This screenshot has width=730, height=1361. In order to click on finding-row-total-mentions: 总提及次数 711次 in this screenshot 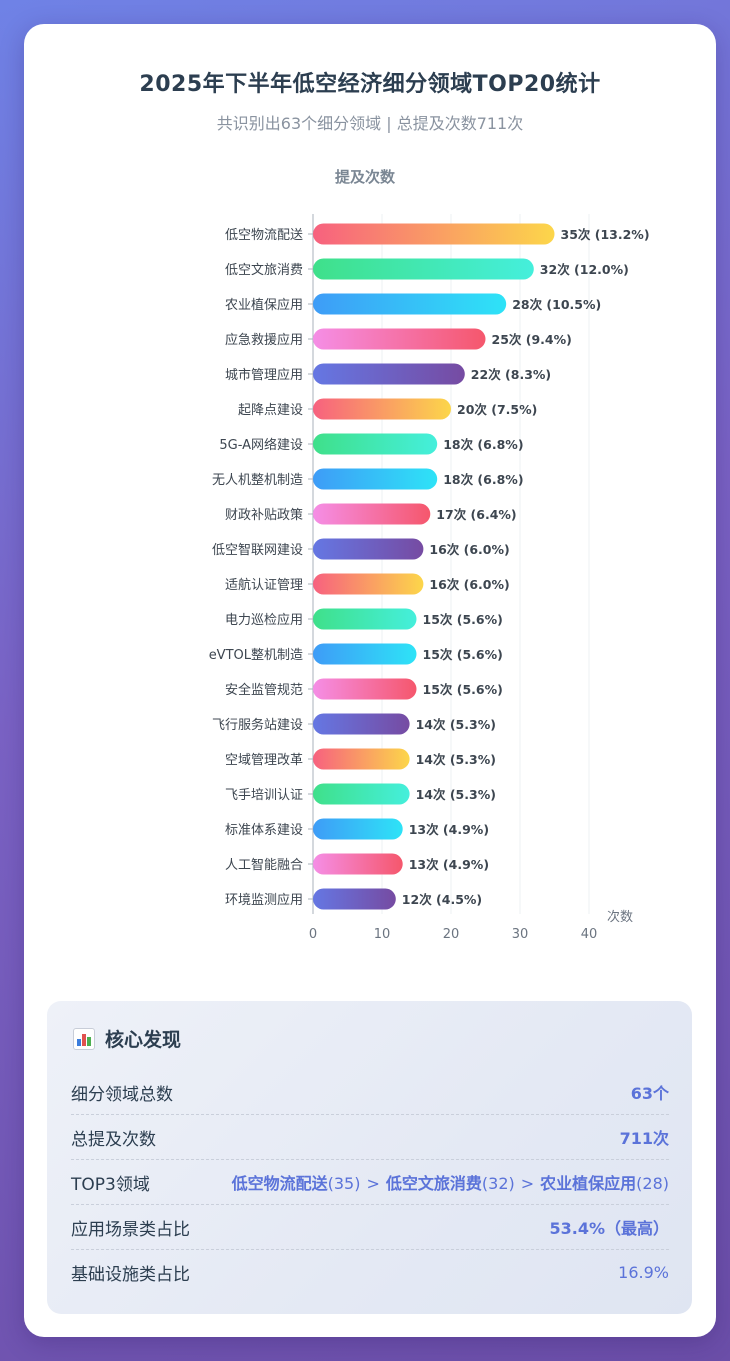, I will do `click(370, 1137)`.